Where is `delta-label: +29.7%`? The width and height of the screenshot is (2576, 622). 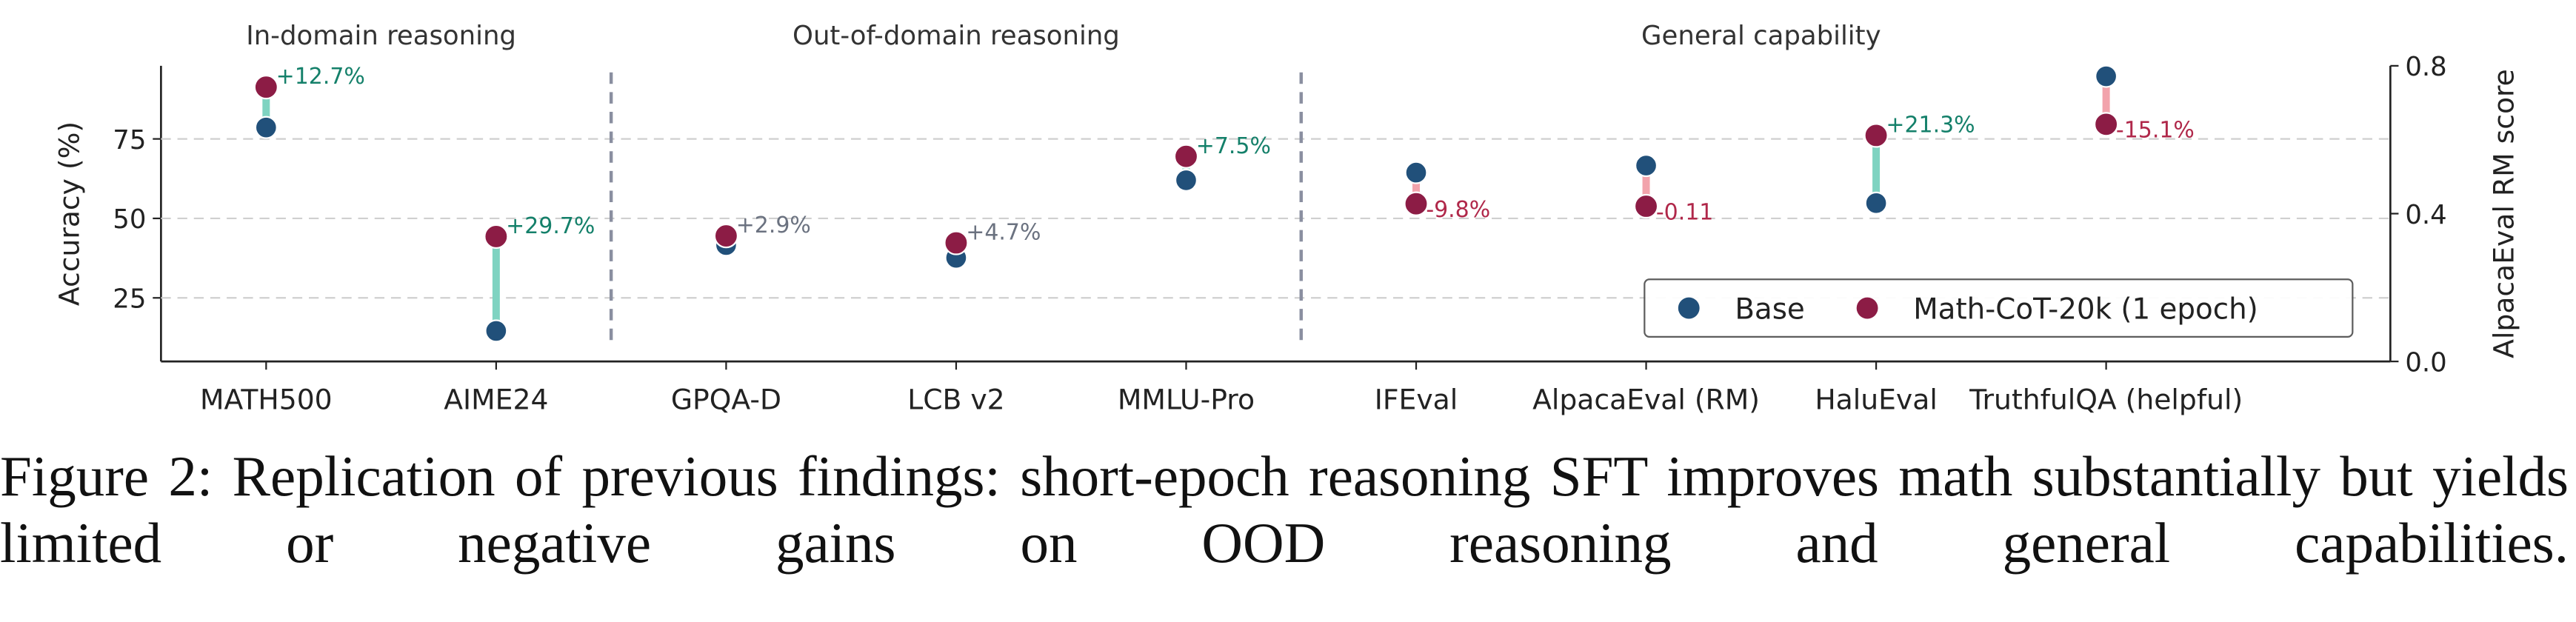
delta-label: +29.7% is located at coordinates (550, 226).